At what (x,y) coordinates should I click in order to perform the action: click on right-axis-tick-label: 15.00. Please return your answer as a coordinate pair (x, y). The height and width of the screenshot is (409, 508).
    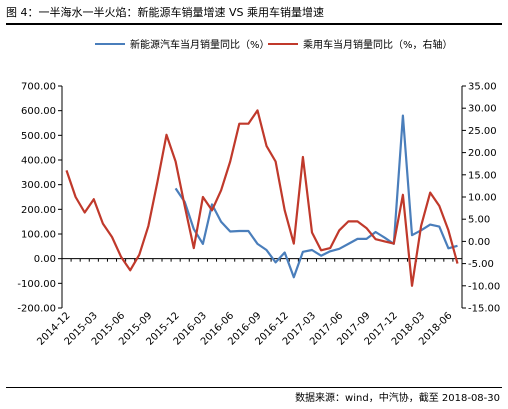
    Looking at the image, I should click on (482, 175).